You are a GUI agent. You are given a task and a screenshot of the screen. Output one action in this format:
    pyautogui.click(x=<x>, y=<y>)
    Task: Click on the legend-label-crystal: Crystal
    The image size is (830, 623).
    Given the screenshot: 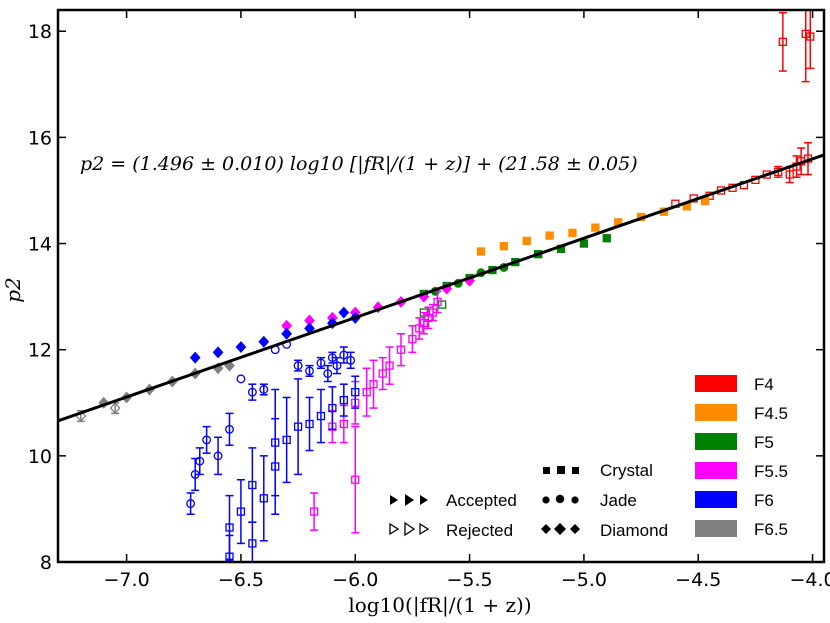 What is the action you would take?
    pyautogui.click(x=626, y=470)
    